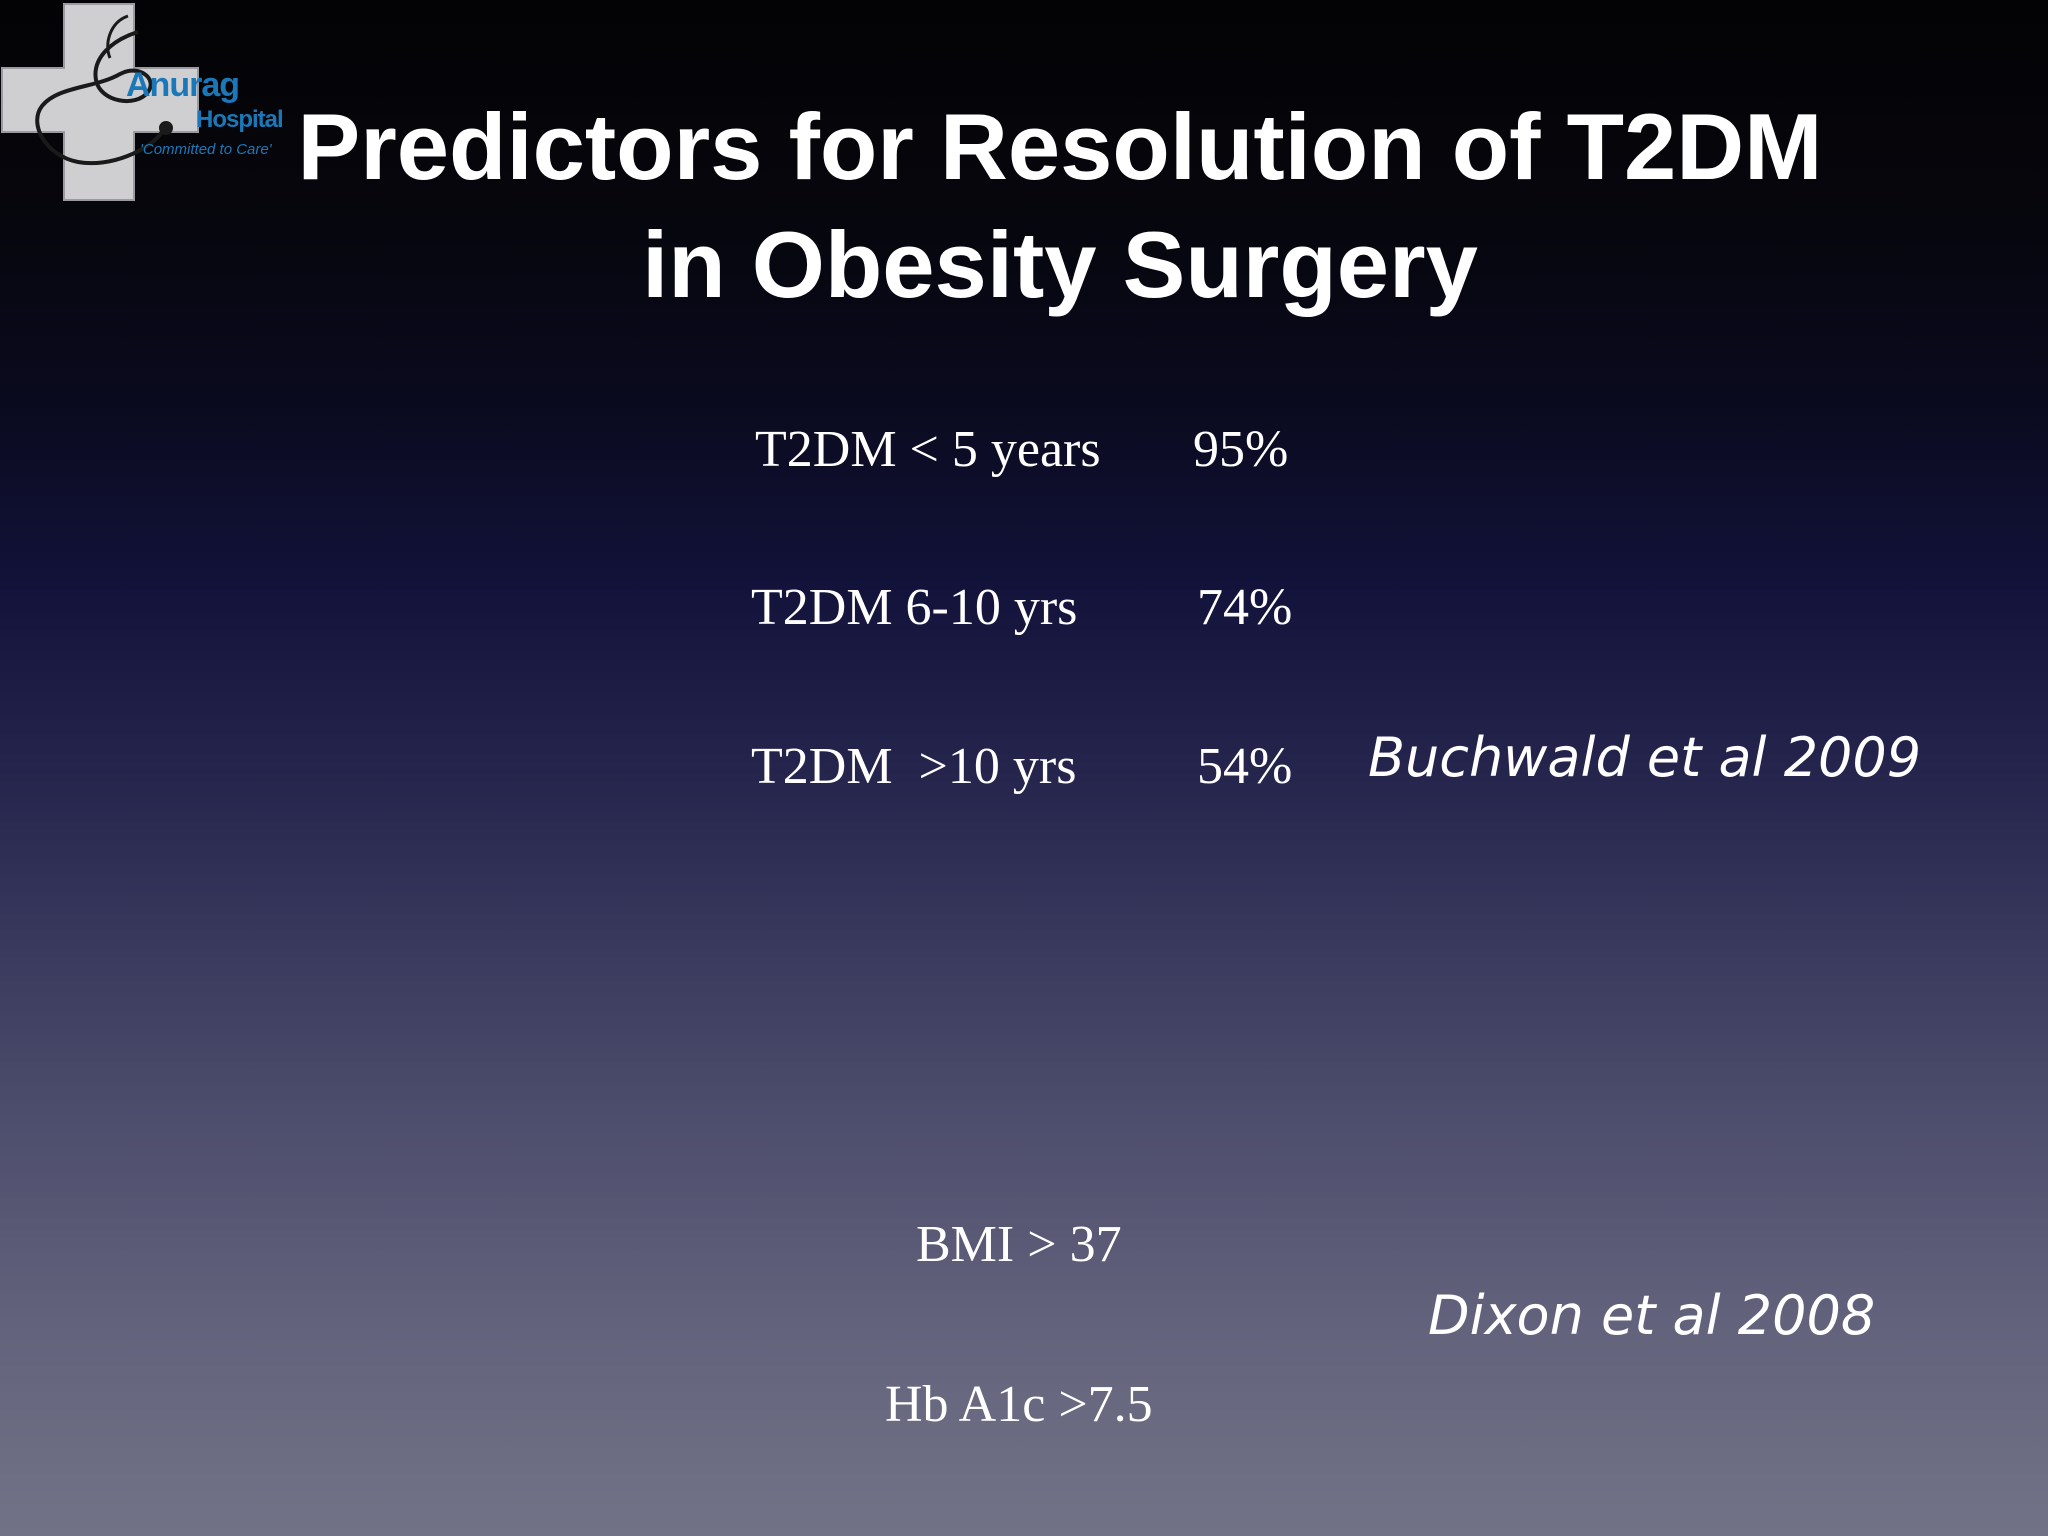 This screenshot has width=2048, height=1536. I want to click on duration-row-1-value: 95%, so click(1241, 449).